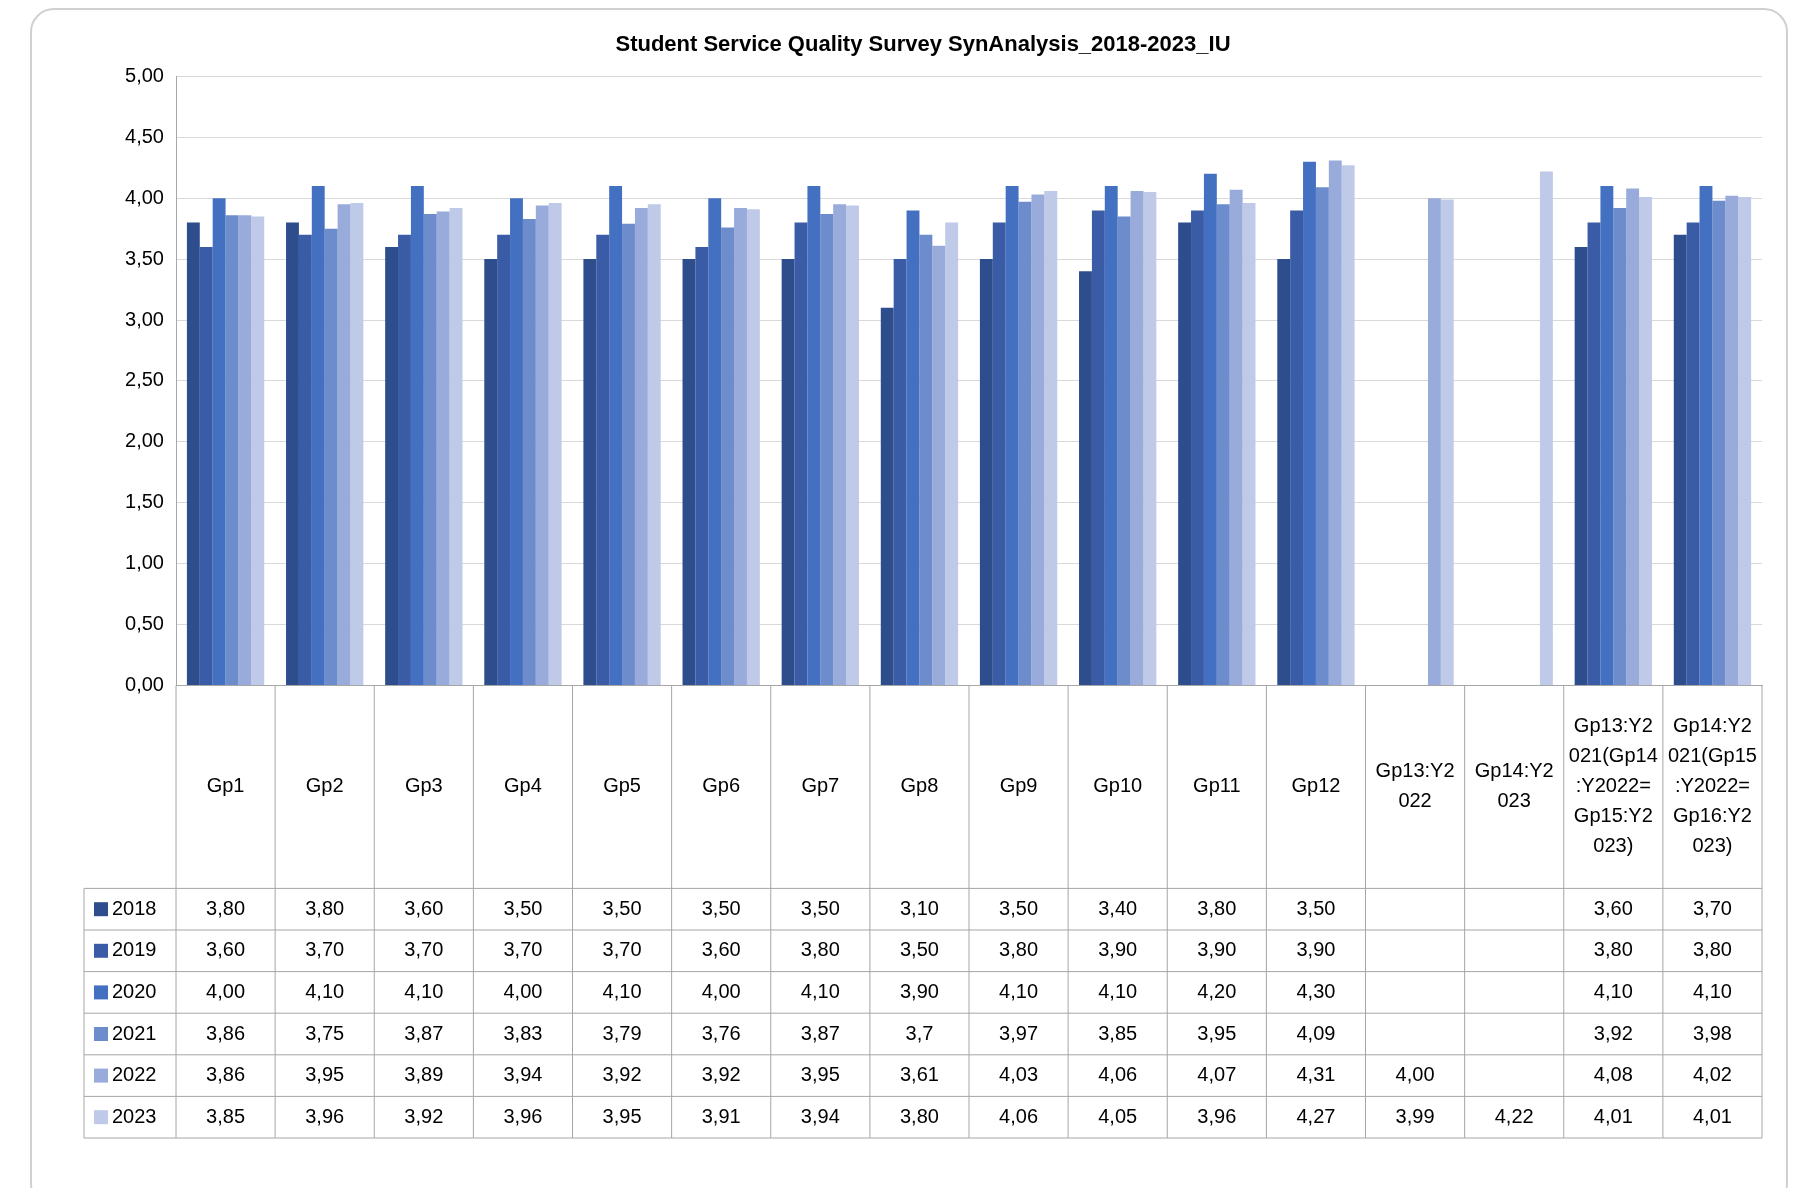 The image size is (1811, 1188). Describe the element at coordinates (134, 949) in the screenshot. I see `legend-label: 2019` at that location.